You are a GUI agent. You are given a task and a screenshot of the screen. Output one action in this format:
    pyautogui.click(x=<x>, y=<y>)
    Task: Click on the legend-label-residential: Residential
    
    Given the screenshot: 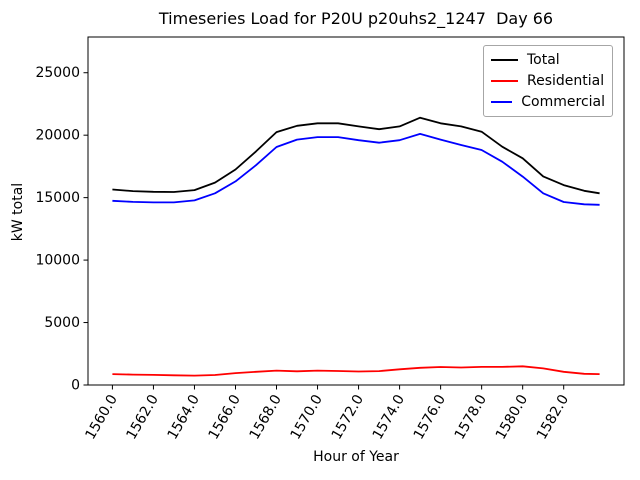 What is the action you would take?
    pyautogui.click(x=566, y=81)
    